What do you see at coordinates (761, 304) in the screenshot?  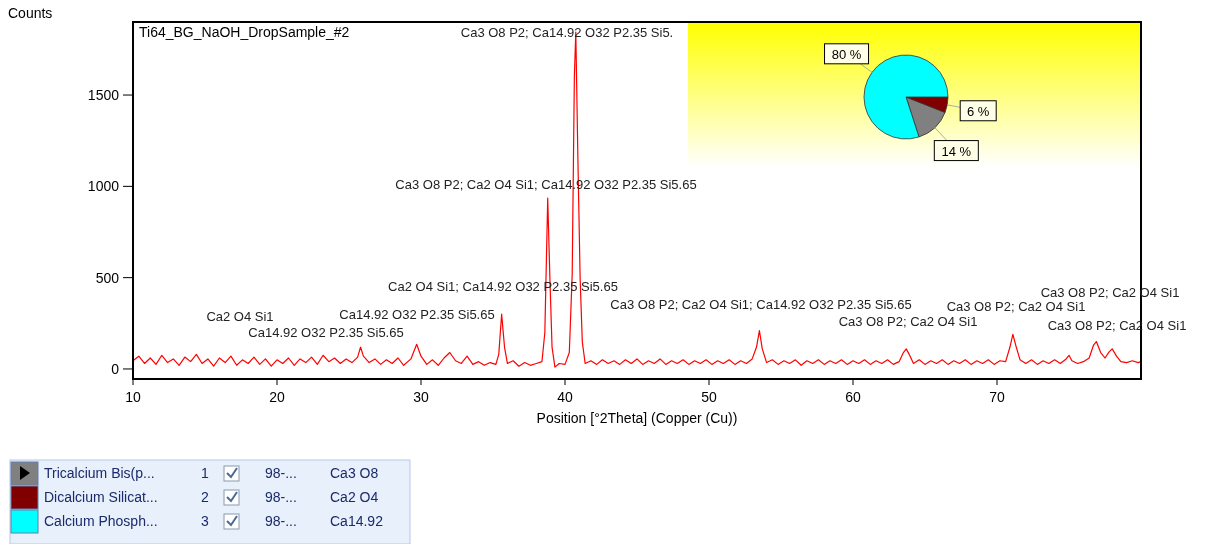 I see `annotation: Ca3 O8 P2; Ca2 O4 Si1; Ca14.92 O32 P2.35 Si5.65` at bounding box center [761, 304].